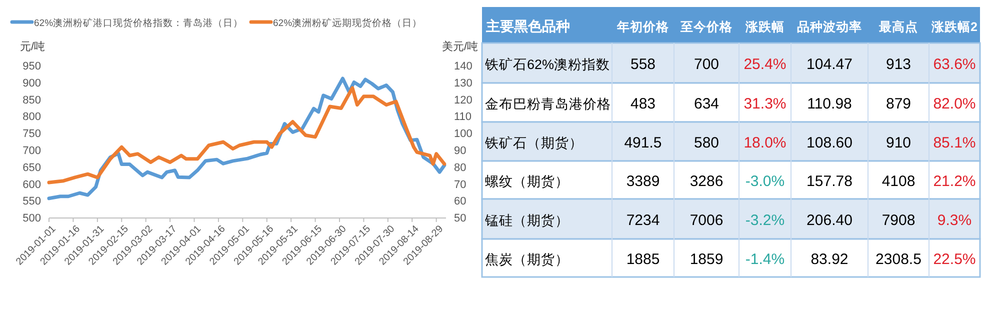 The image size is (998, 323). What do you see at coordinates (829, 181) in the screenshot?
I see `text: 157.78` at bounding box center [829, 181].